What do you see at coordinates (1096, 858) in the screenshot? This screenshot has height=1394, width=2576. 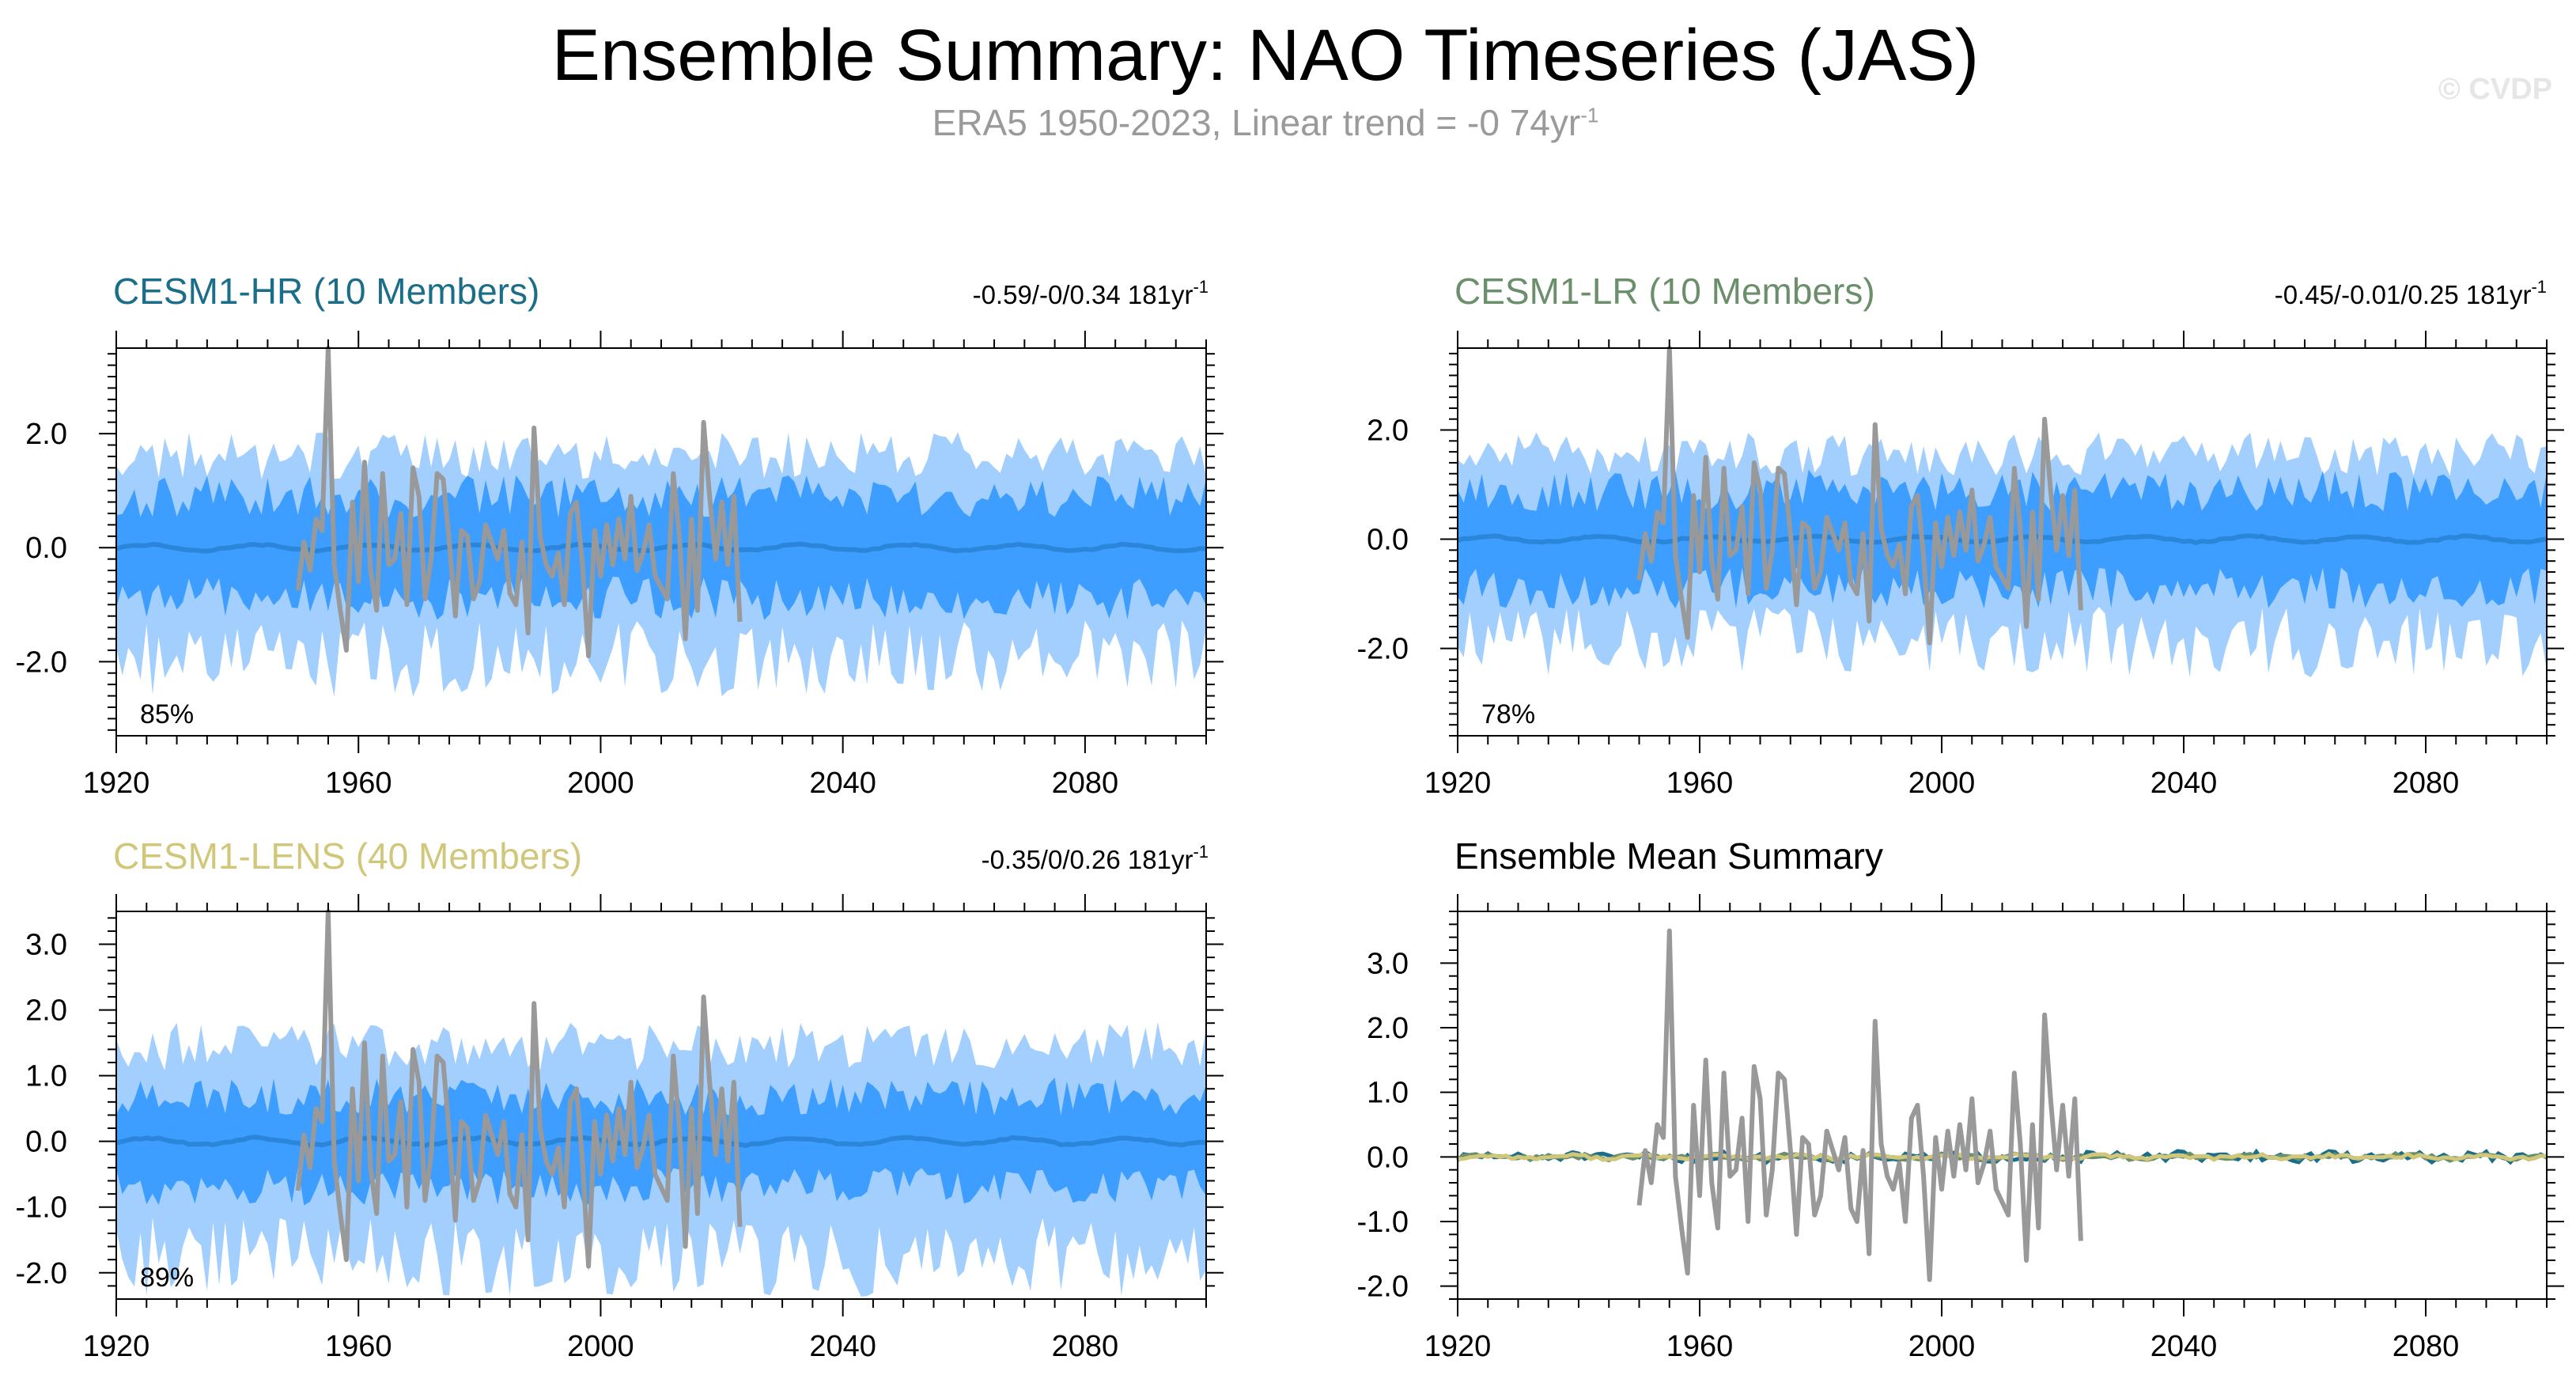 I see `panel-stats-lens: -0.35/0/0.26 181yr-1` at bounding box center [1096, 858].